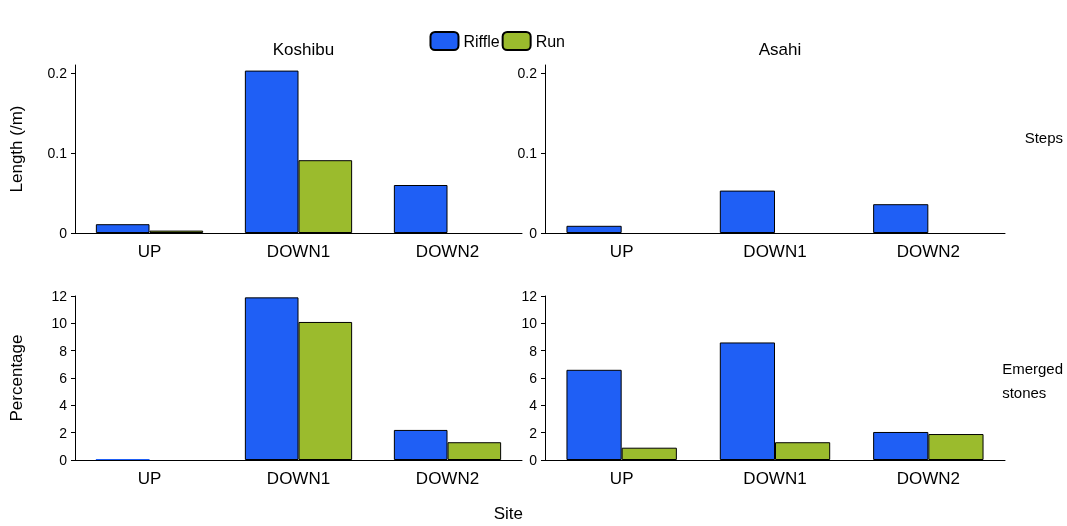  What do you see at coordinates (1043, 137) in the screenshot?
I see `text: Steps` at bounding box center [1043, 137].